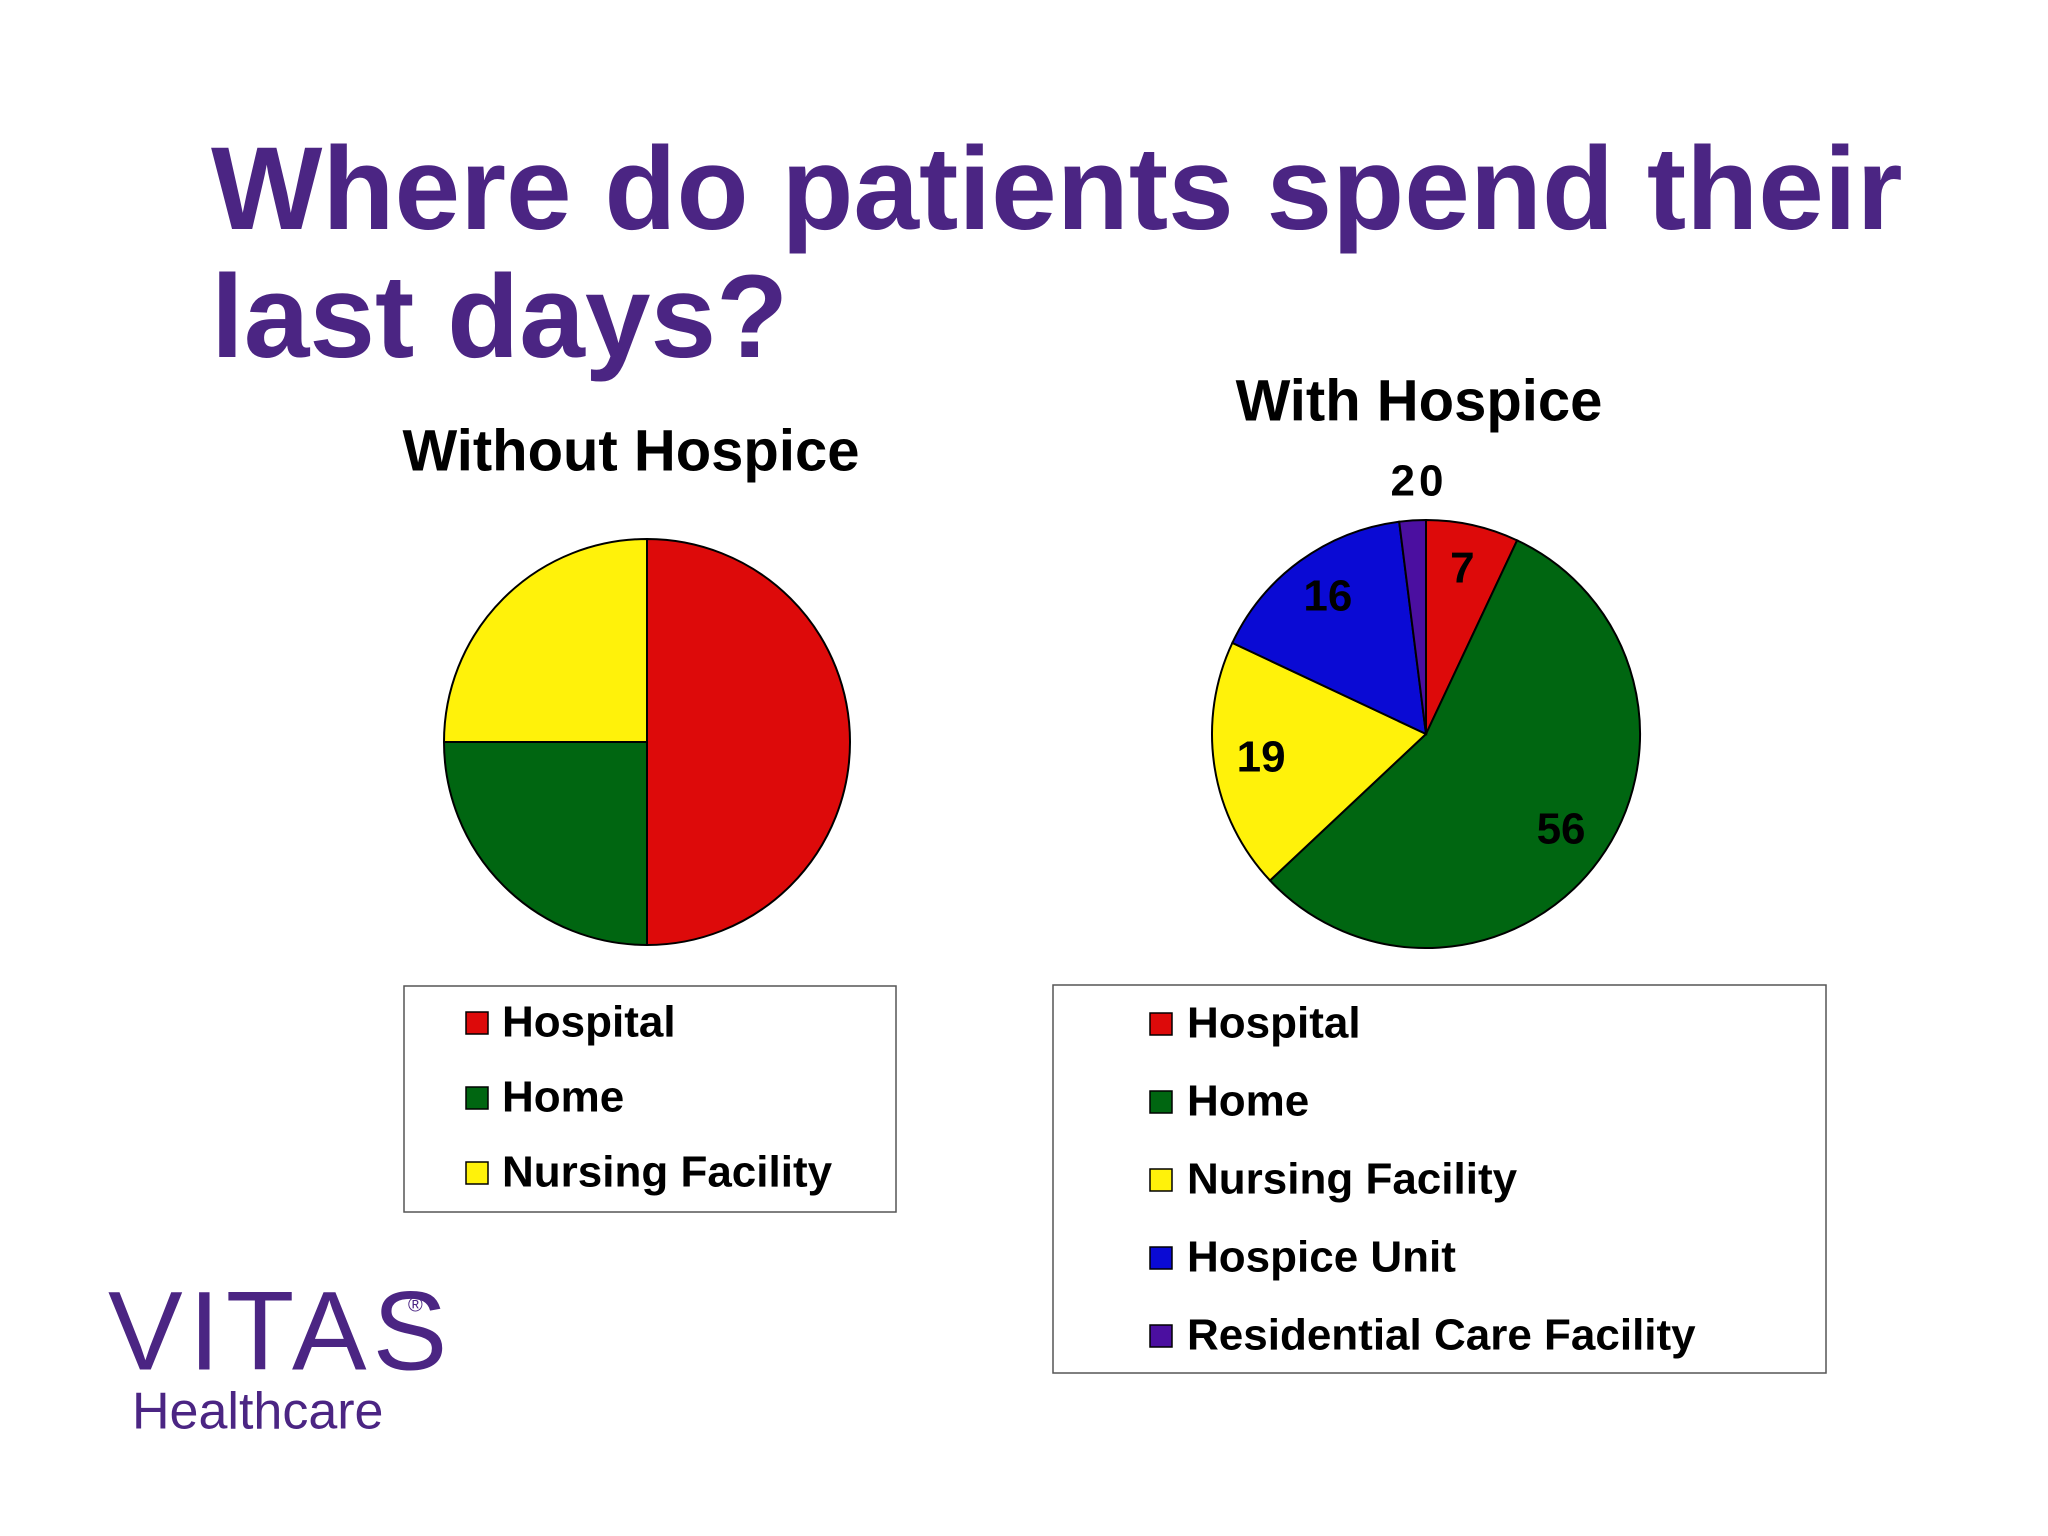 The image size is (2048, 1536). What do you see at coordinates (1441, 1335) in the screenshot?
I see `legend-label: Residential Care Facility` at bounding box center [1441, 1335].